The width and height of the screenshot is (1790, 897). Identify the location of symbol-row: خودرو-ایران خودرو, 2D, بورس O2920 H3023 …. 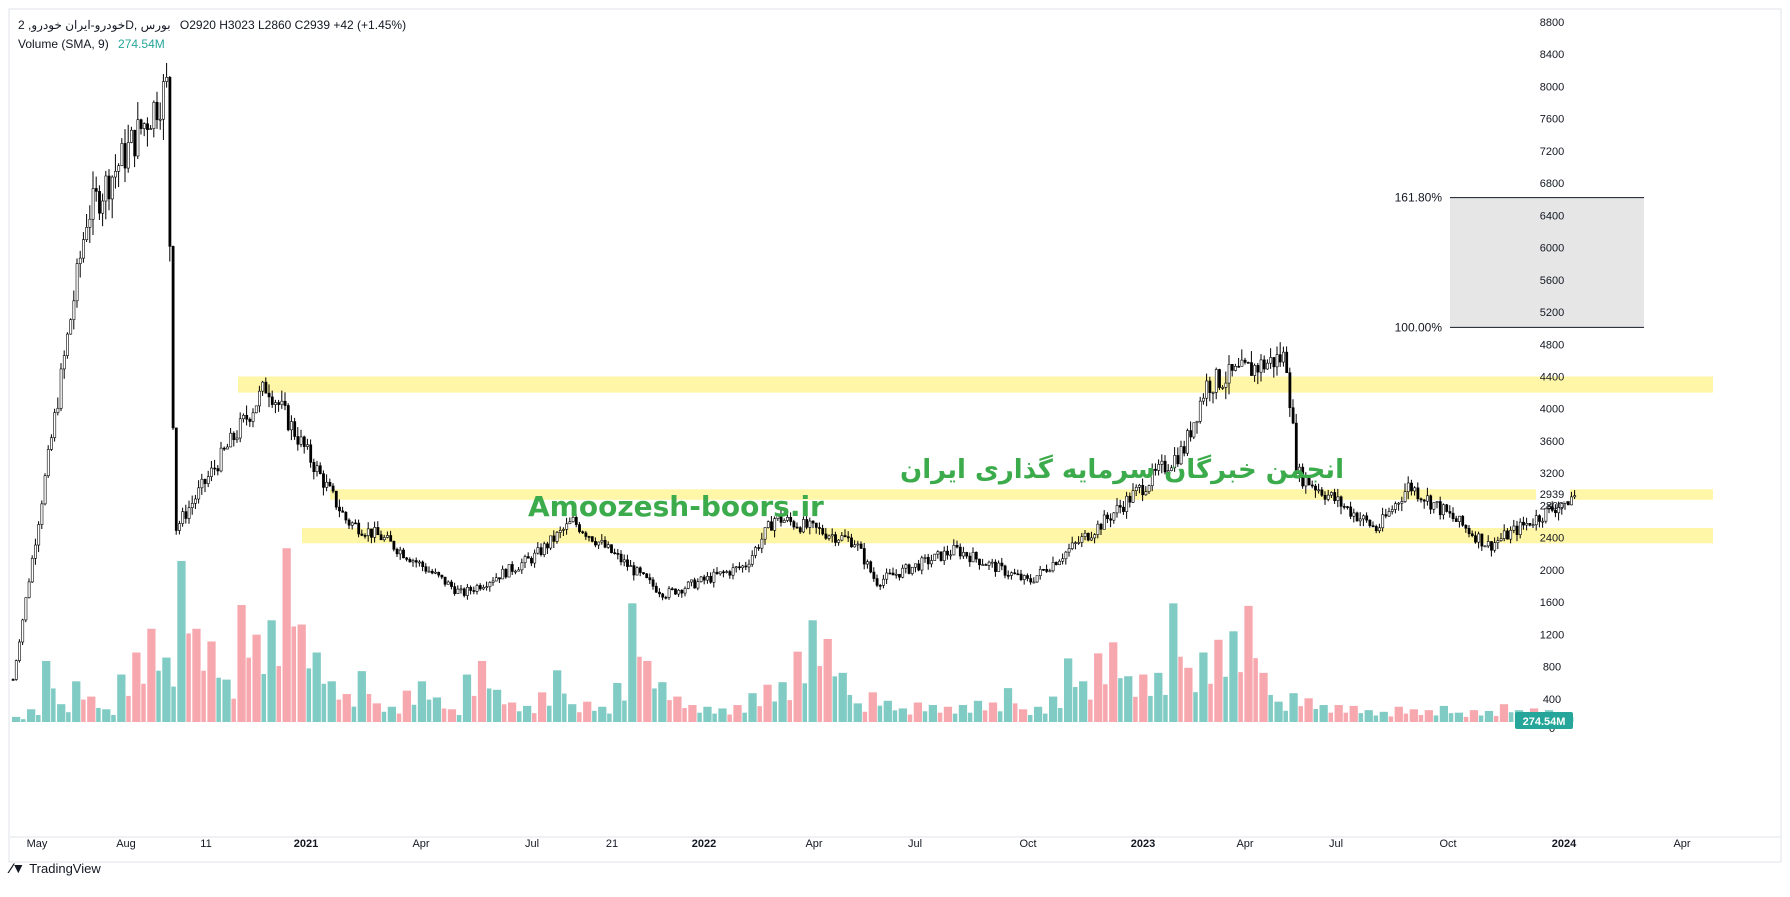
(212, 25).